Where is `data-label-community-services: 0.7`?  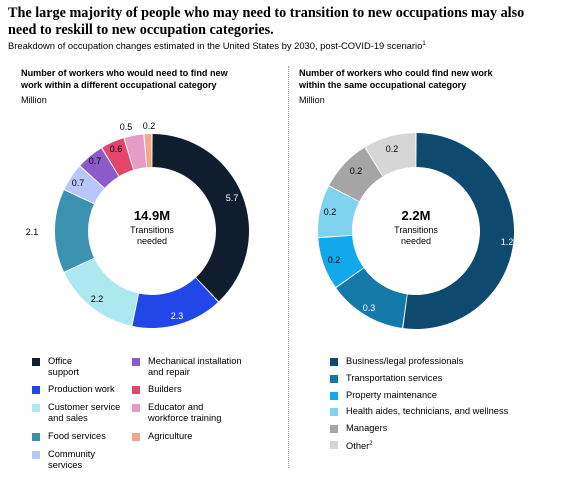 data-label-community-services: 0.7 is located at coordinates (78, 183).